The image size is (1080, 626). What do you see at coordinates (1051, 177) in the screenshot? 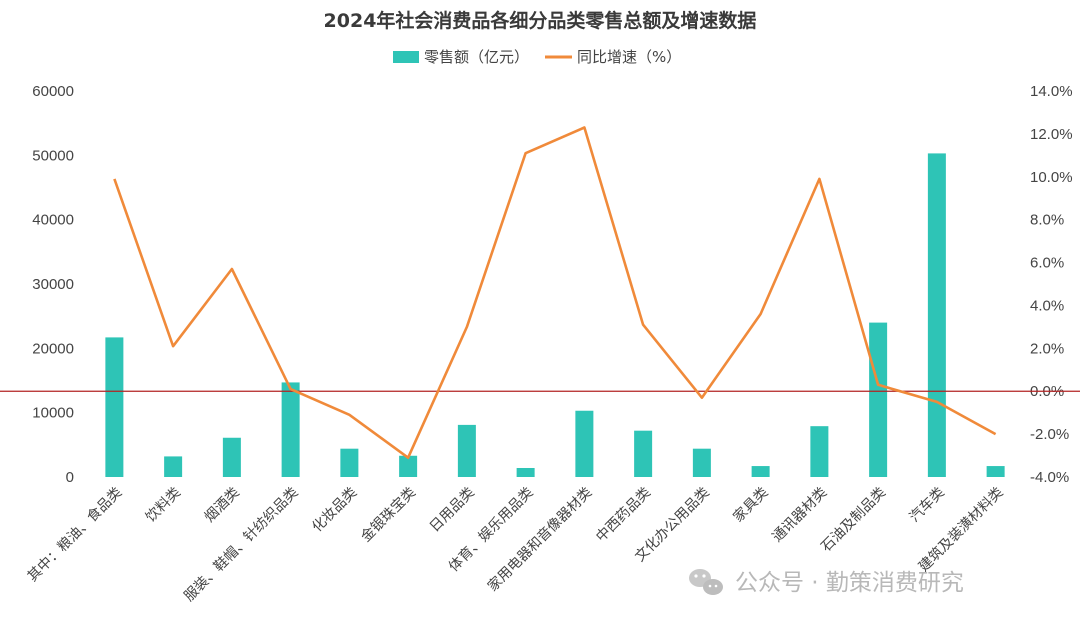
I see `y-right-tick-label: 10.0%` at bounding box center [1051, 177].